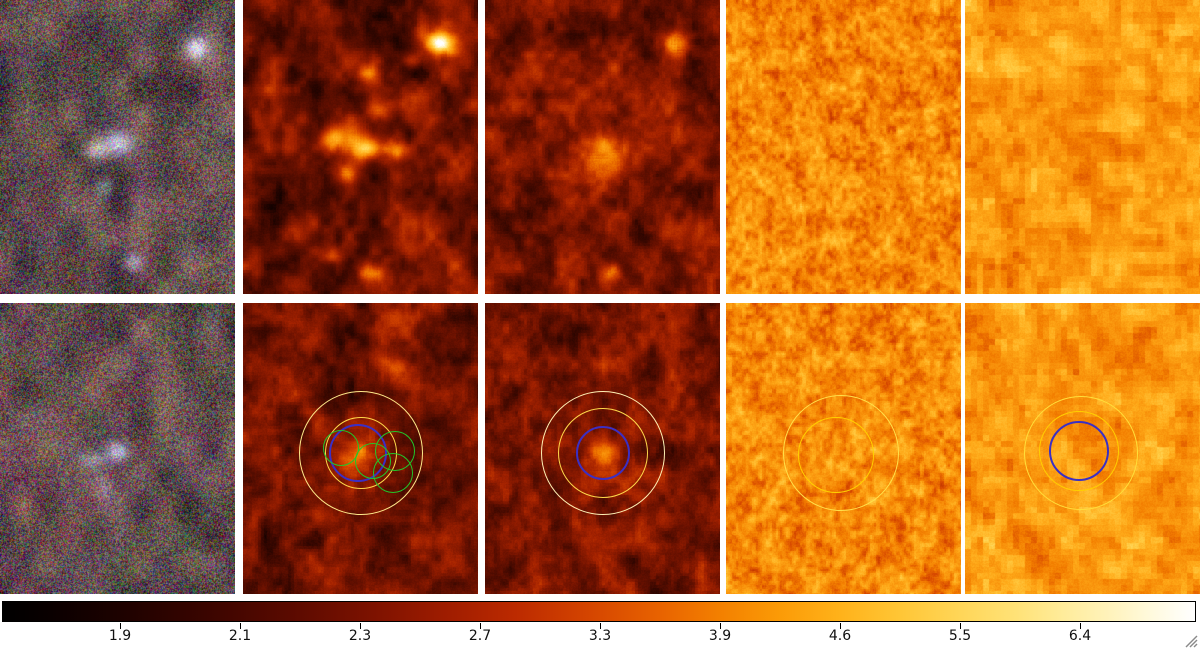 This screenshot has height=649, width=1200. I want to click on panel-rgb-wide, so click(117, 147).